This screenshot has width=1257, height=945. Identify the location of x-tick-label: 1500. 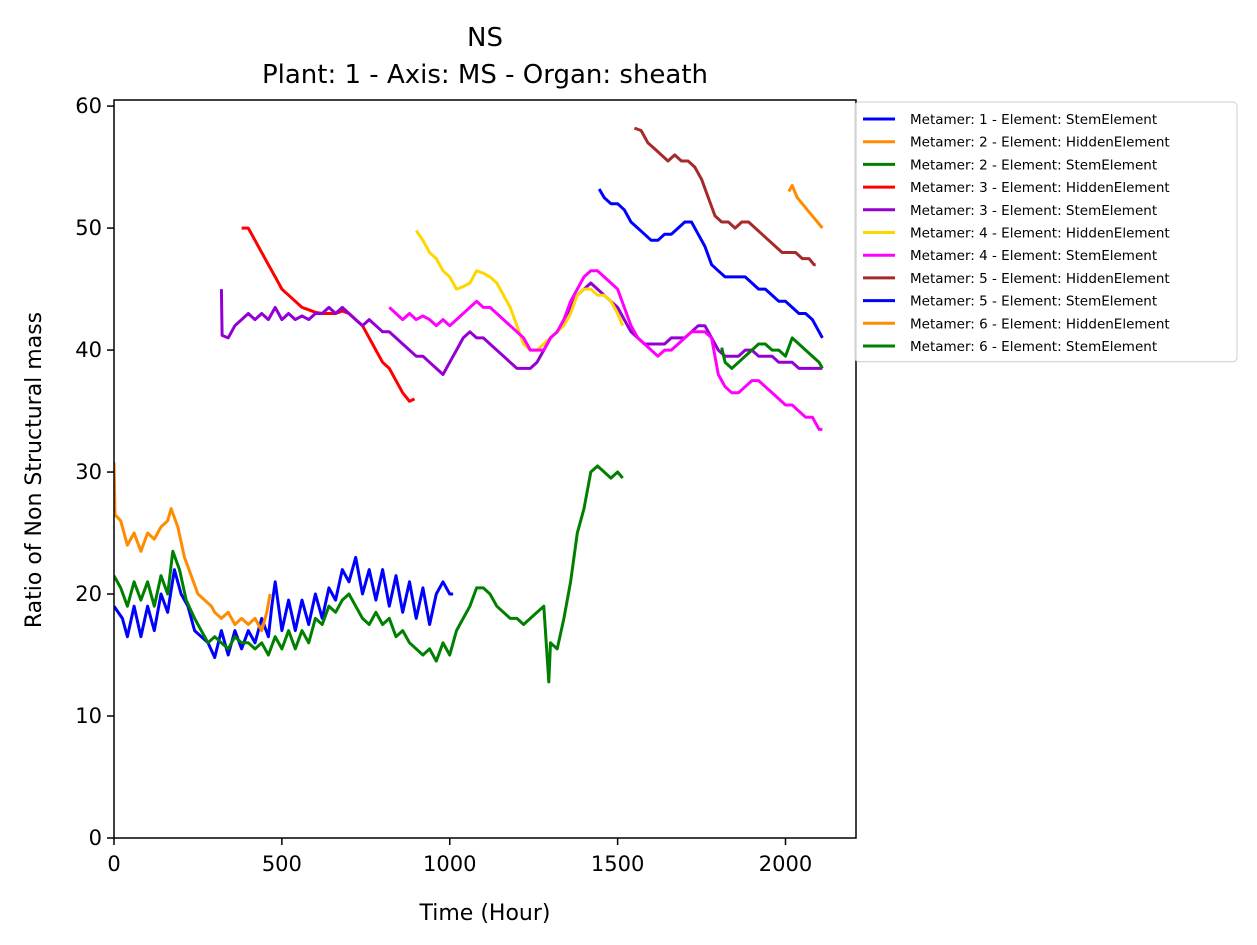
(617, 864).